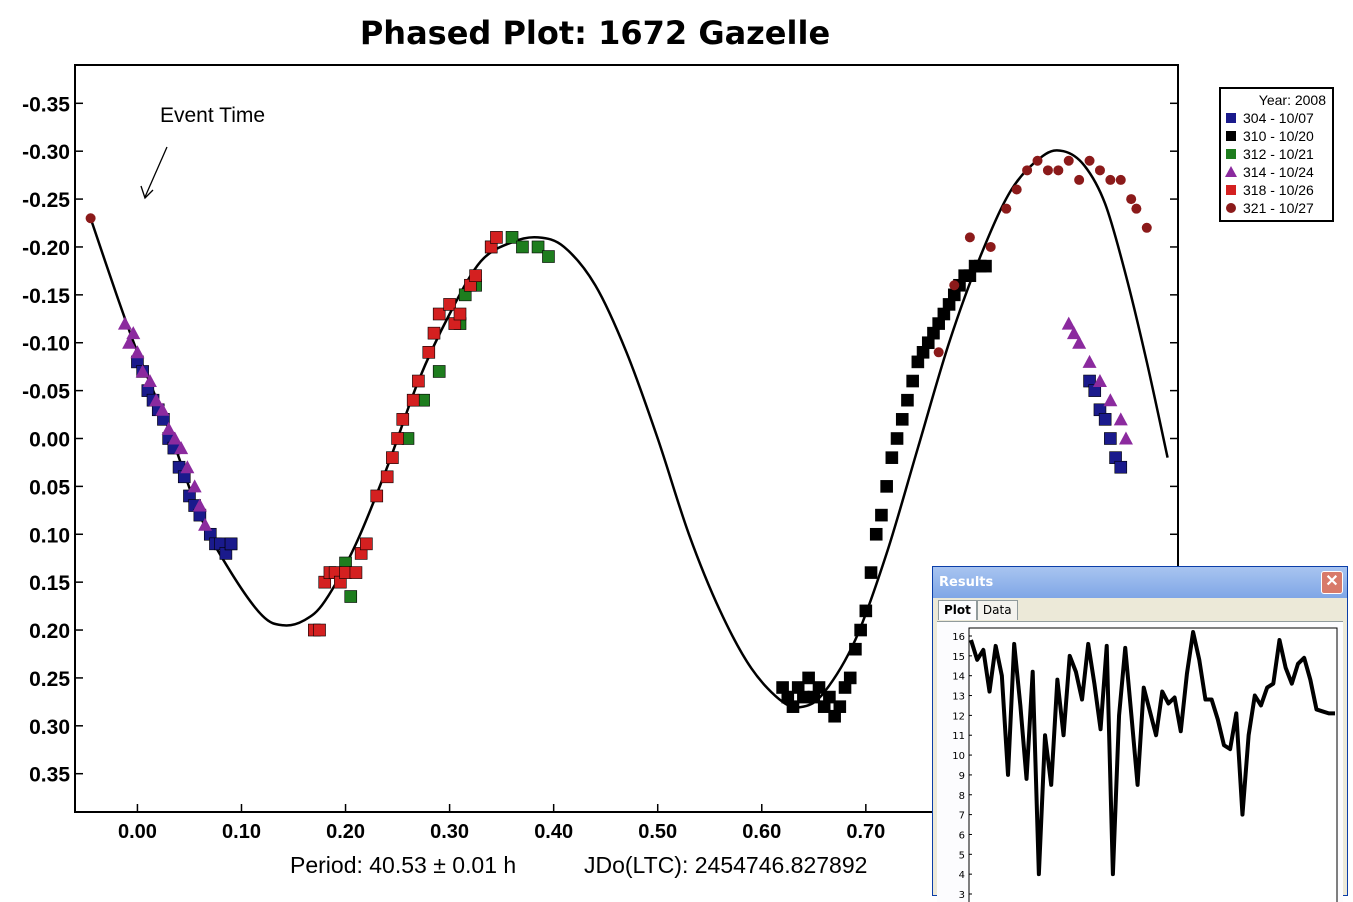 The image size is (1353, 902). Describe the element at coordinates (958, 716) in the screenshot. I see `mini-y-tick-label: 12` at that location.